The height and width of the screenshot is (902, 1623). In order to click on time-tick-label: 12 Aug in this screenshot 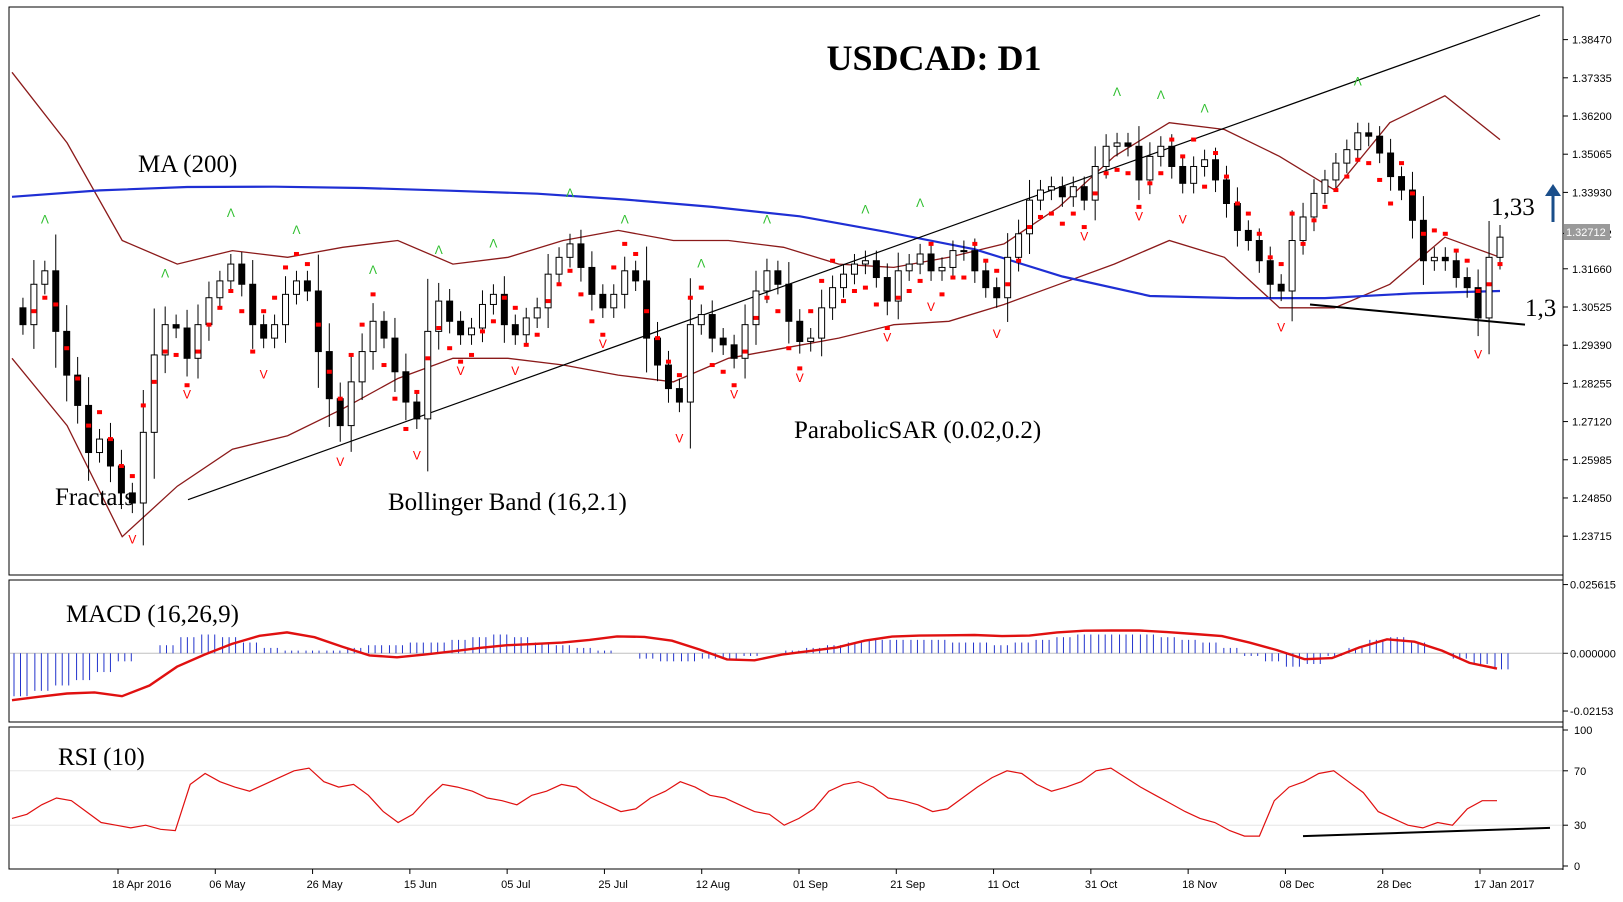, I will do `click(713, 885)`.